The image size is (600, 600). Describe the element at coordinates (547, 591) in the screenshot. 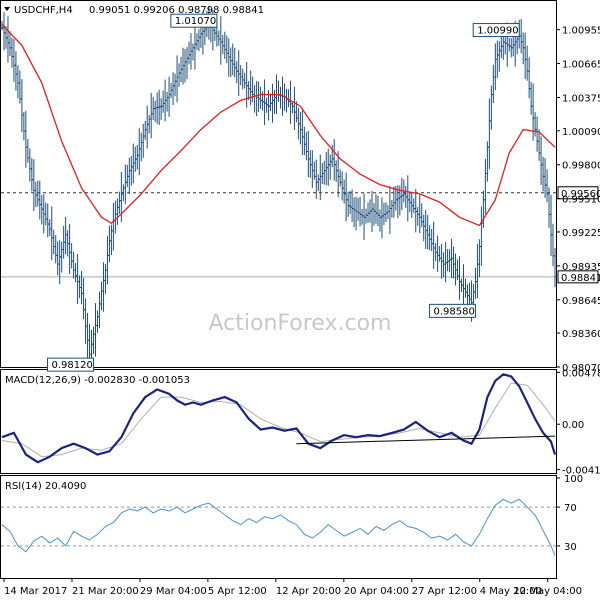

I see `time-axis-label: 12 May 04:00` at that location.